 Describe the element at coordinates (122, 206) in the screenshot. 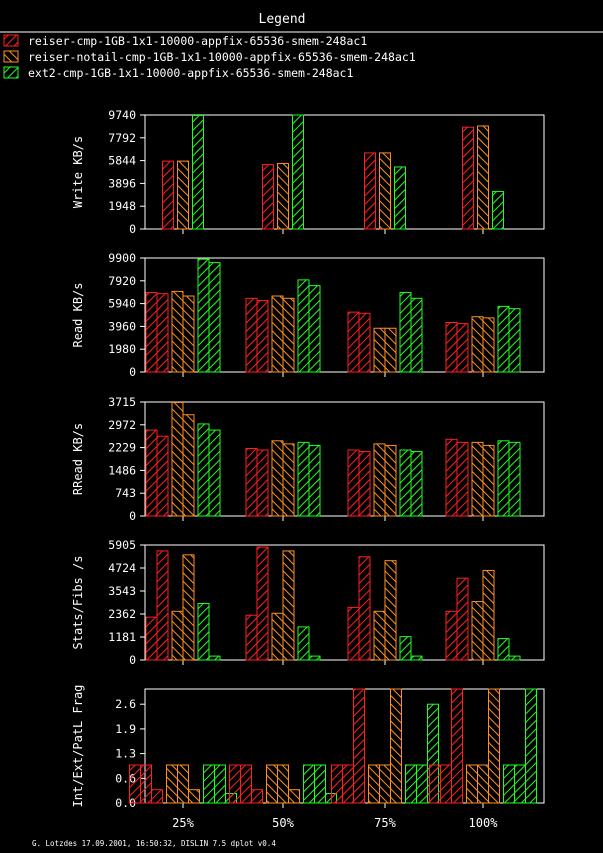

I see `y-tick-label: 1948` at that location.